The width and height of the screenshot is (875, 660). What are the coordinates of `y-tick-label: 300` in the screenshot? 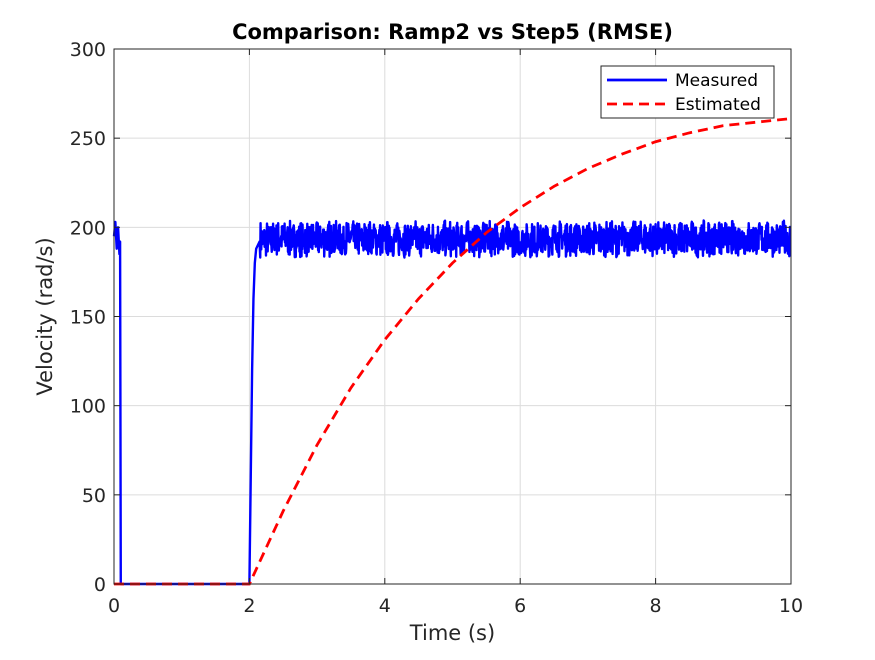 It's located at (88, 50).